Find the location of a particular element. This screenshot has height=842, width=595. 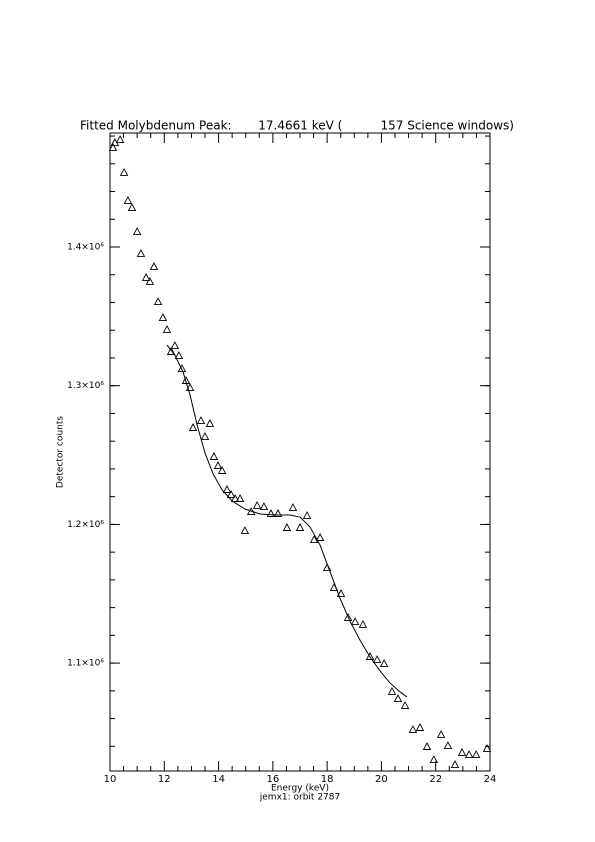

x-tick-label: 20 is located at coordinates (381, 779).